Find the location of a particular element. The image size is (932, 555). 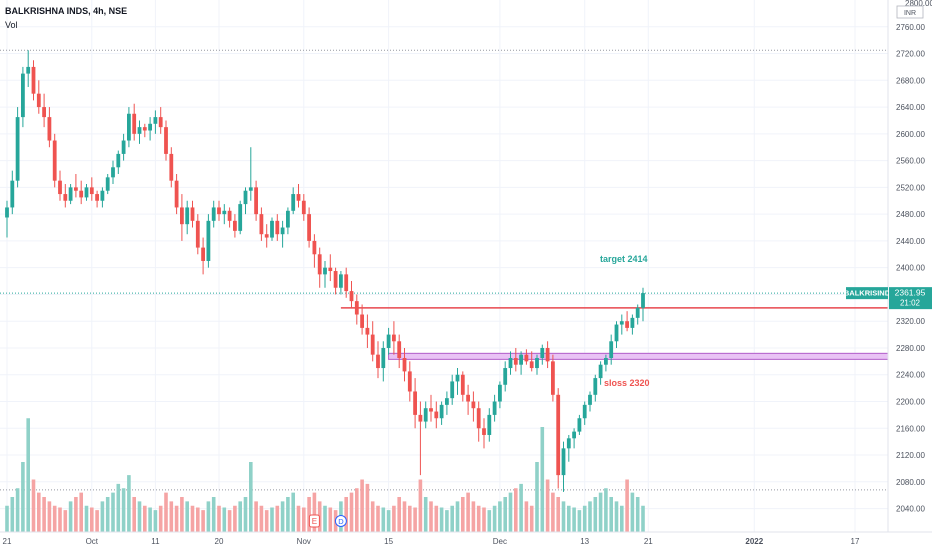

price-tick-label: 2080.00 is located at coordinates (910, 482).